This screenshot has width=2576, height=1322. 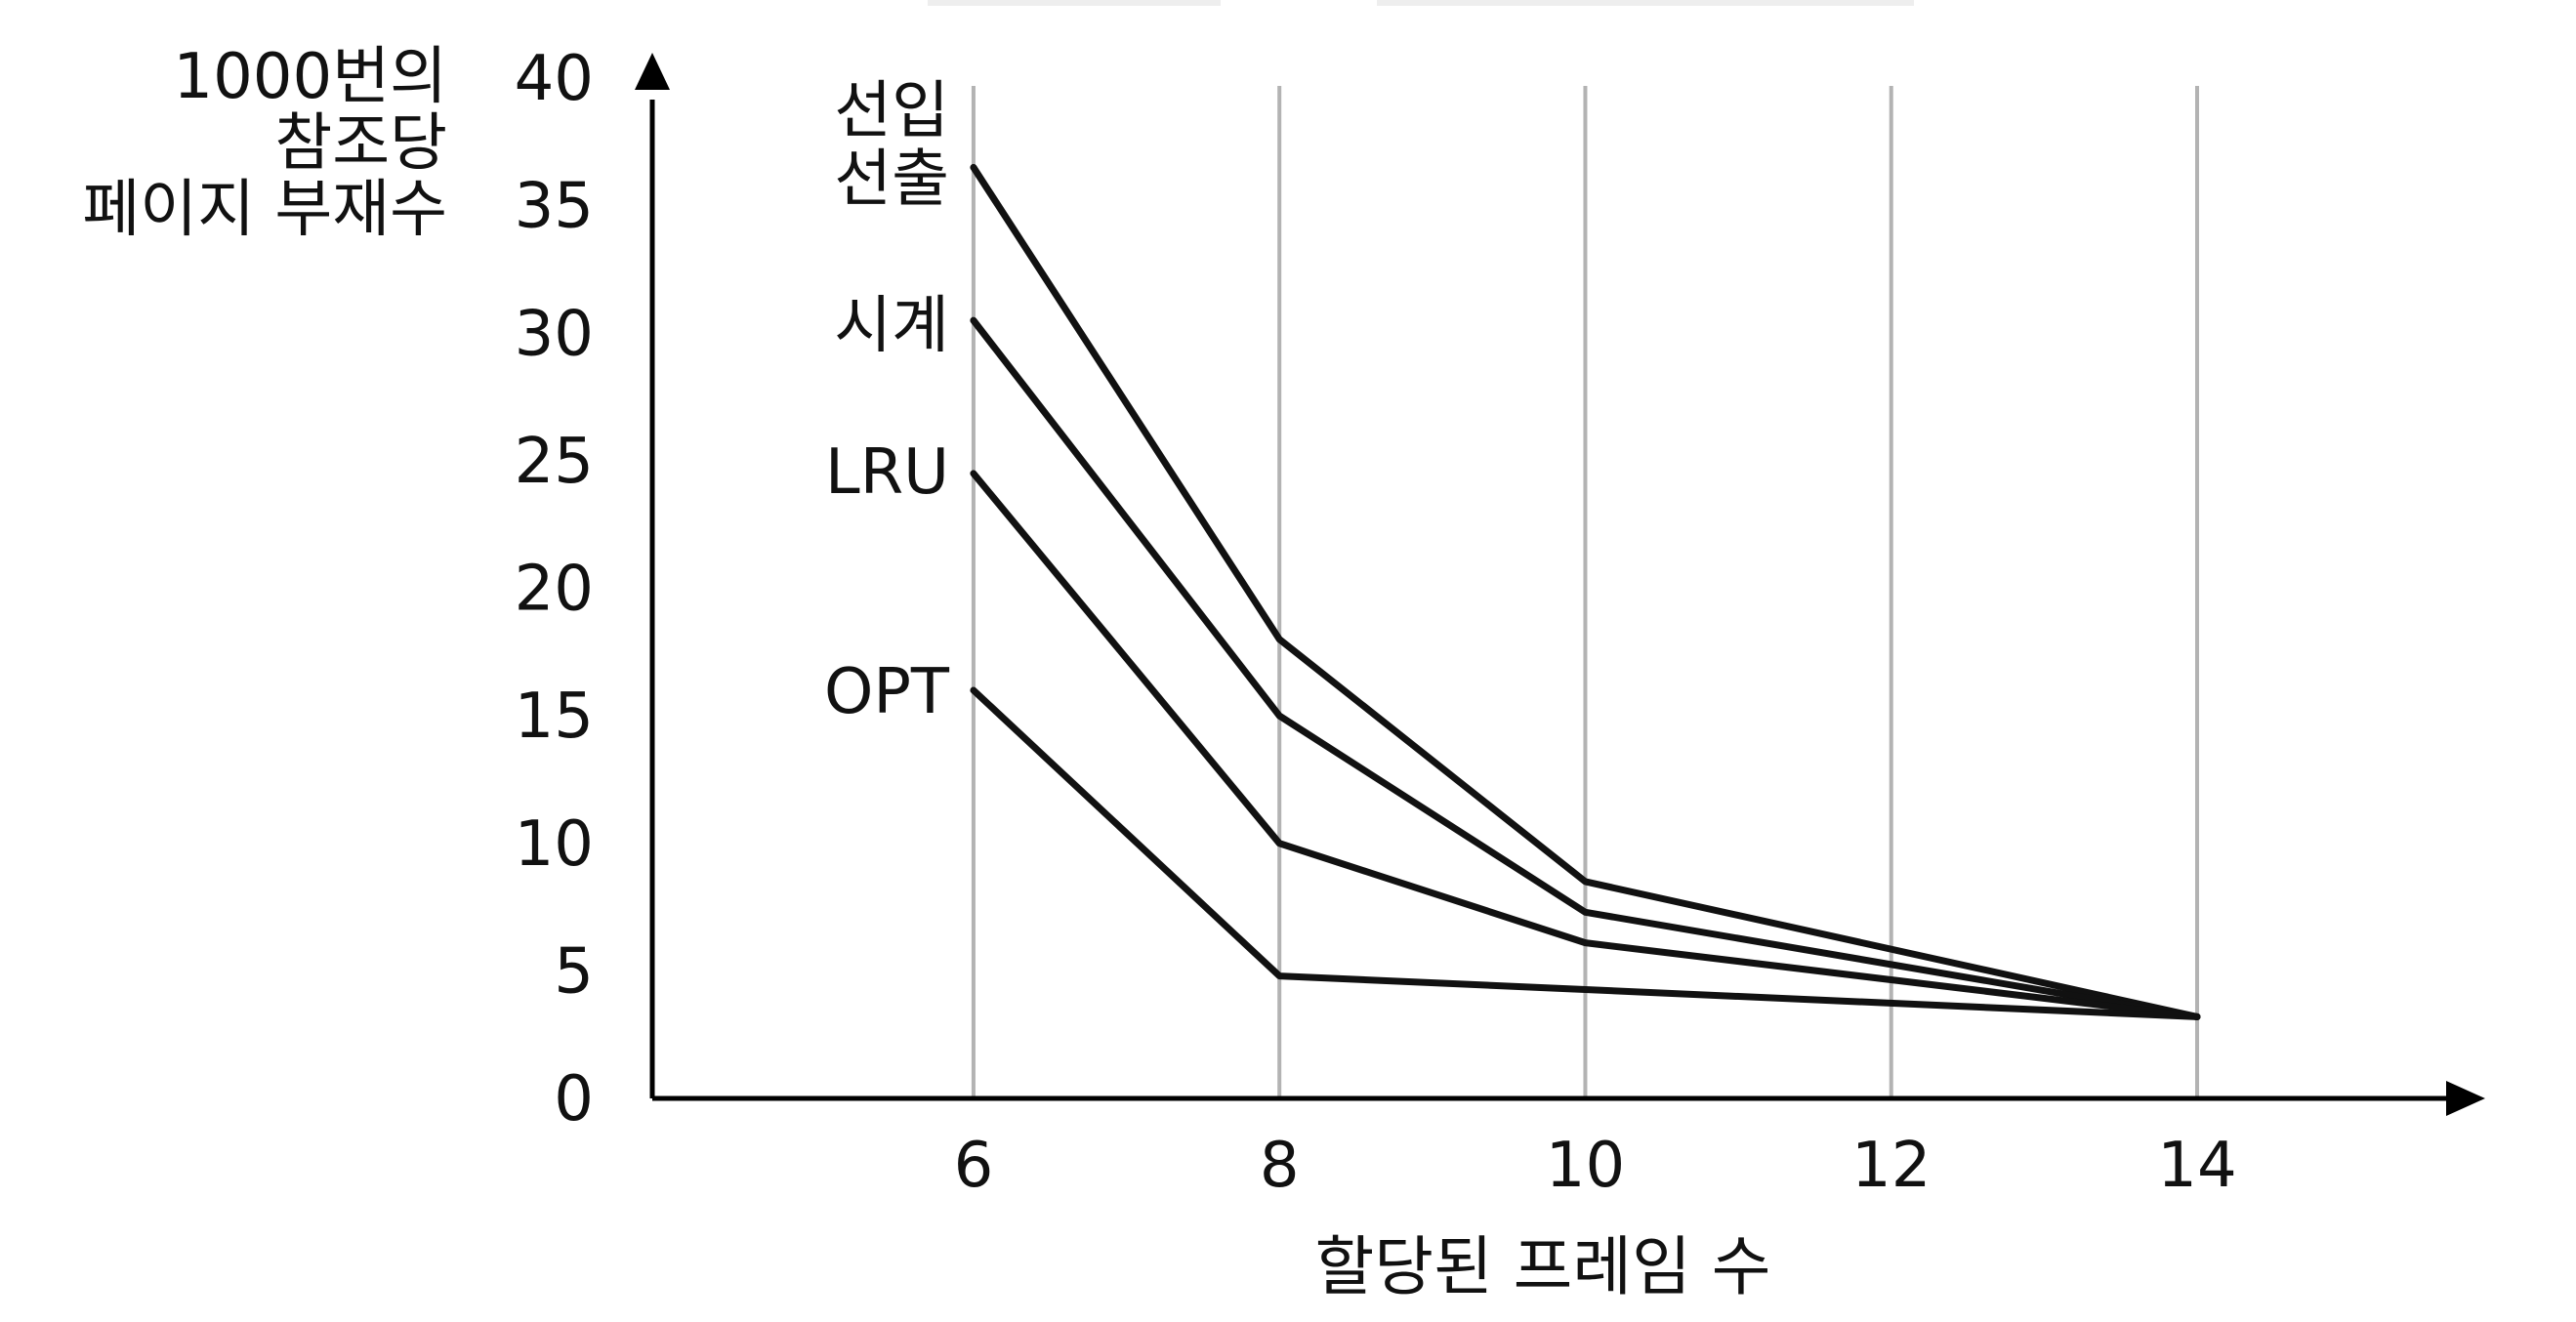 I want to click on x-tick-labels: 6 8 10 12 14, so click(x=1596, y=1166).